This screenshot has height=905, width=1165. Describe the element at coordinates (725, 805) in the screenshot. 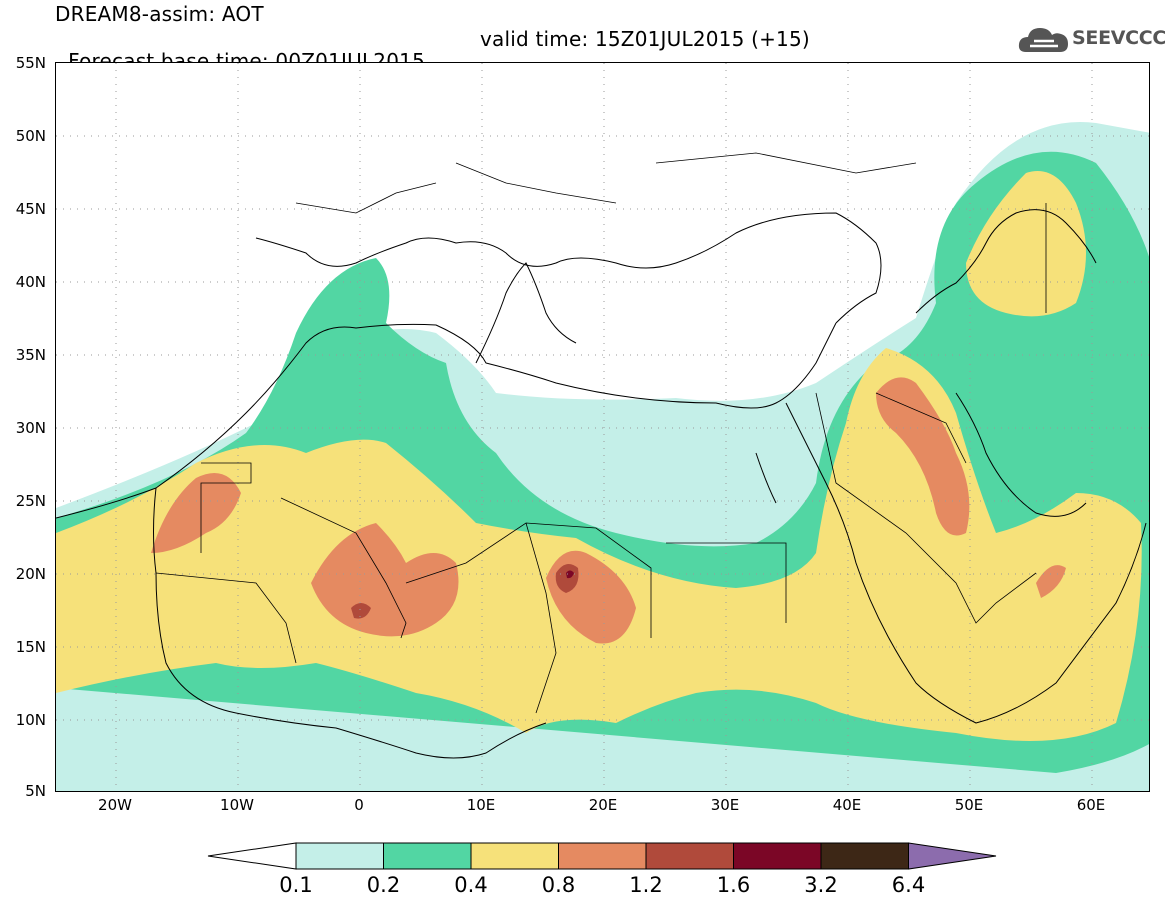

I see `lon-label: 30E` at that location.